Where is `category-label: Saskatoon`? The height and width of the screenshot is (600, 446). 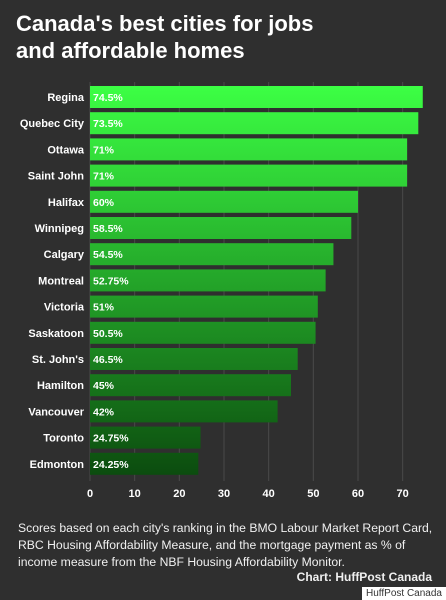
category-label: Saskatoon is located at coordinates (56, 334).